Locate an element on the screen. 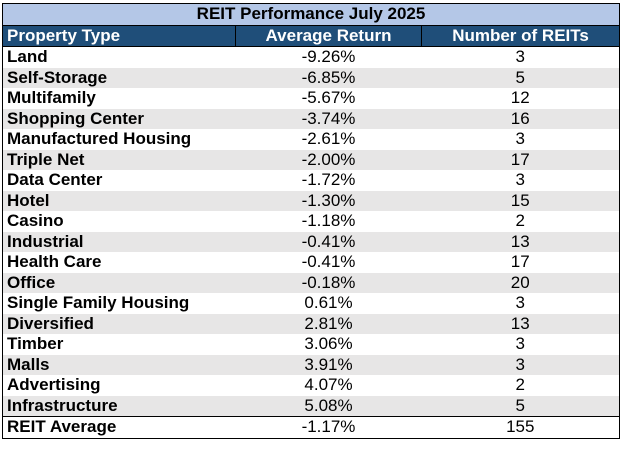 The image size is (622, 458). column-header-property-type: Property Type is located at coordinates (119, 35).